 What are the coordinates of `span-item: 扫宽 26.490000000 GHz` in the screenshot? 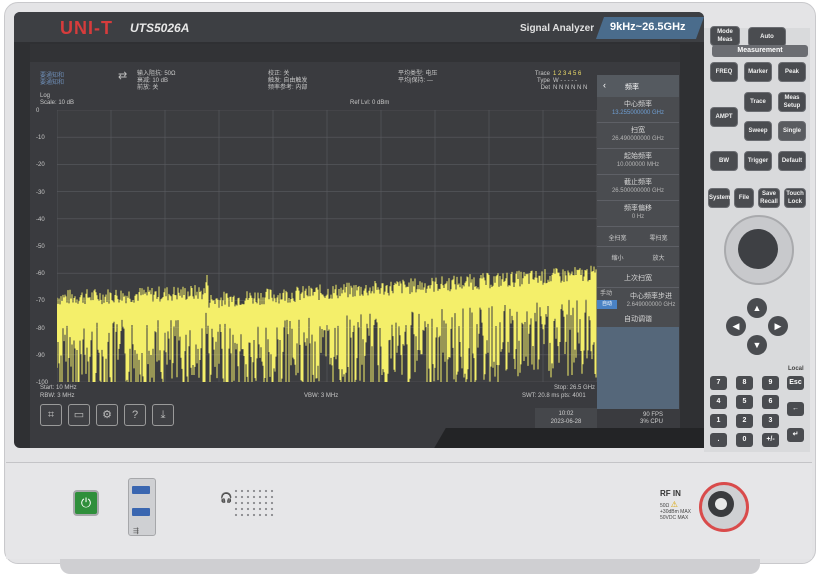 It's located at (638, 135).